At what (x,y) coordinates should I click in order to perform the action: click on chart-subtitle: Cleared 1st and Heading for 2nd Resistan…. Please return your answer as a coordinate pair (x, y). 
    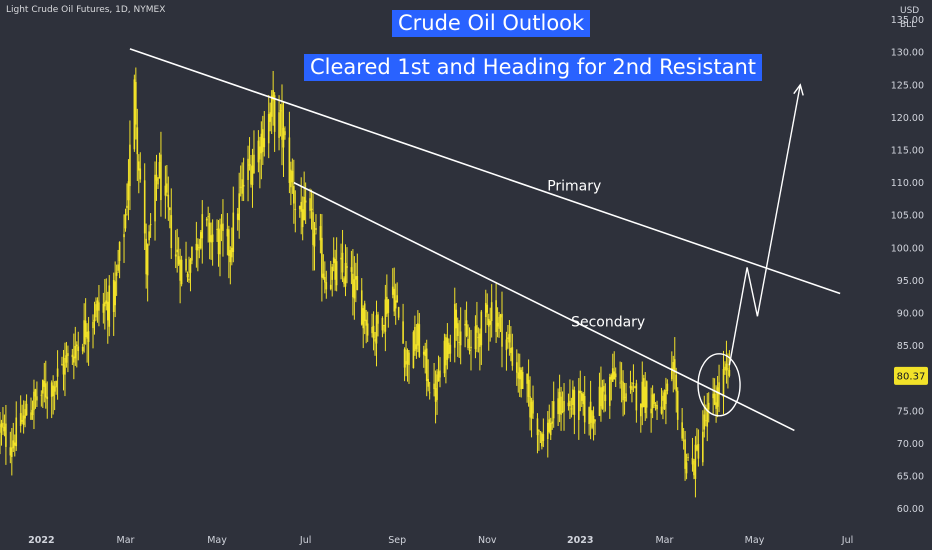
    Looking at the image, I should click on (533, 67).